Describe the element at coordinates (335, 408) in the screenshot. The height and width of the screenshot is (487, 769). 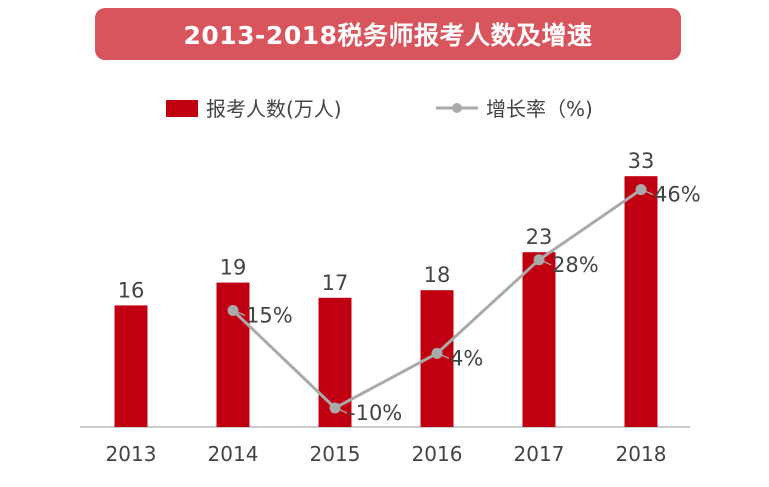
I see `rate-marker-2015` at that location.